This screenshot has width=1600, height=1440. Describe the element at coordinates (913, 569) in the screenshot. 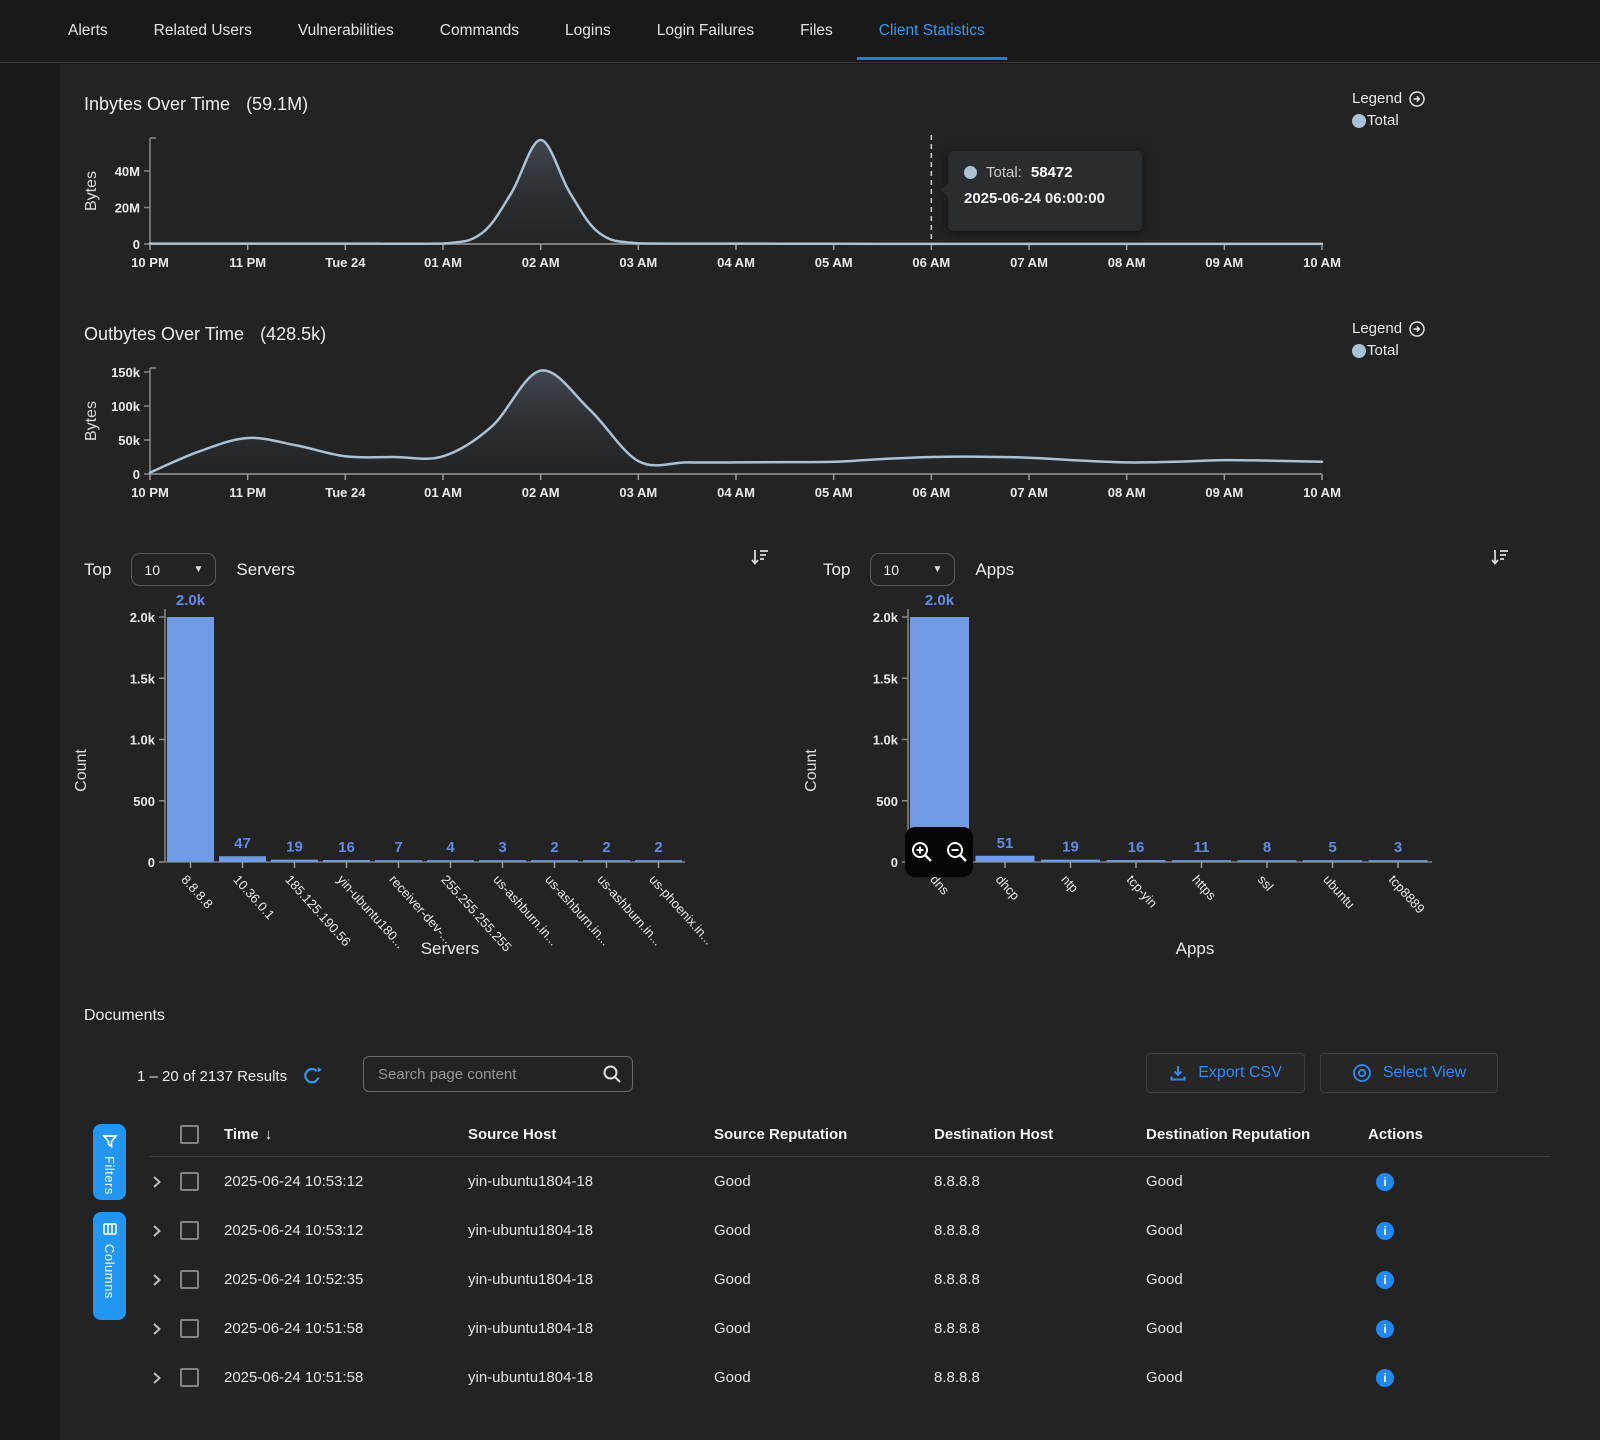

I see `top-apps-count-select: 10 ▼` at that location.